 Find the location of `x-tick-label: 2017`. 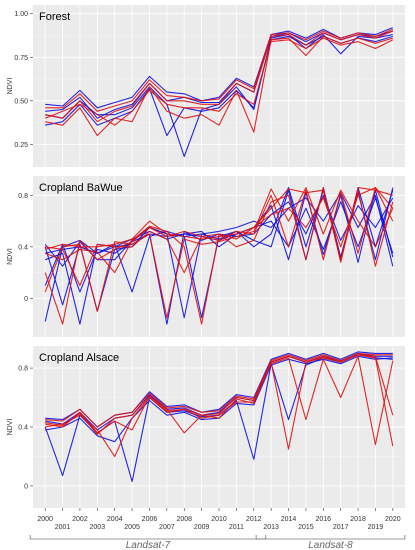

x-tick-label: 2017 is located at coordinates (341, 527).